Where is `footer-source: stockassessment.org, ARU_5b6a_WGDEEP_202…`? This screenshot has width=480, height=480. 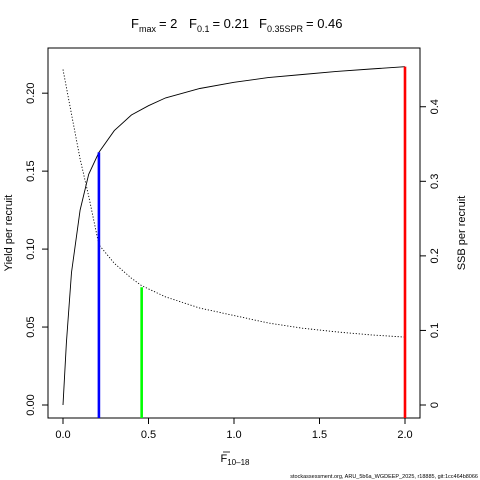 footer-source: stockassessment.org, ARU_5b6a_WGDEEP_202… is located at coordinates (384, 477).